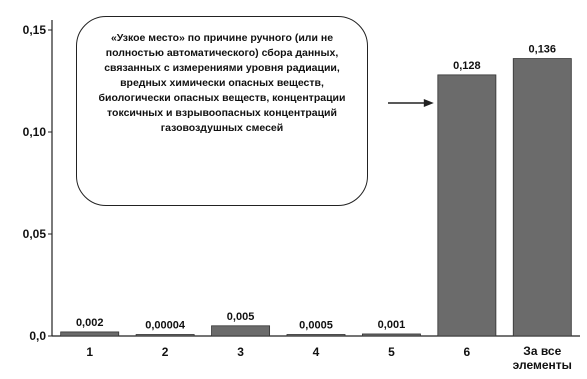 Image resolution: width=587 pixels, height=379 pixels. What do you see at coordinates (35, 234) in the screenshot?
I see `y-tick-label: 0,05` at bounding box center [35, 234].